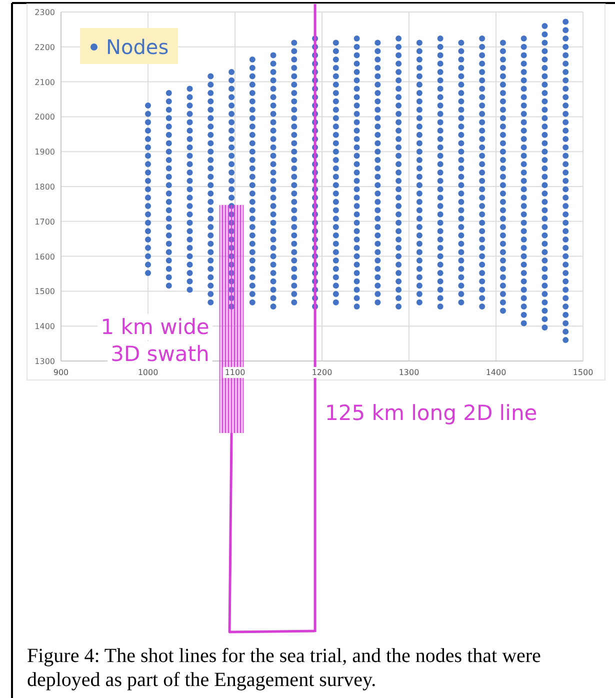 This screenshot has width=615, height=698. What do you see at coordinates (44, 117) in the screenshot?
I see `y-tick-label: 2000` at bounding box center [44, 117].